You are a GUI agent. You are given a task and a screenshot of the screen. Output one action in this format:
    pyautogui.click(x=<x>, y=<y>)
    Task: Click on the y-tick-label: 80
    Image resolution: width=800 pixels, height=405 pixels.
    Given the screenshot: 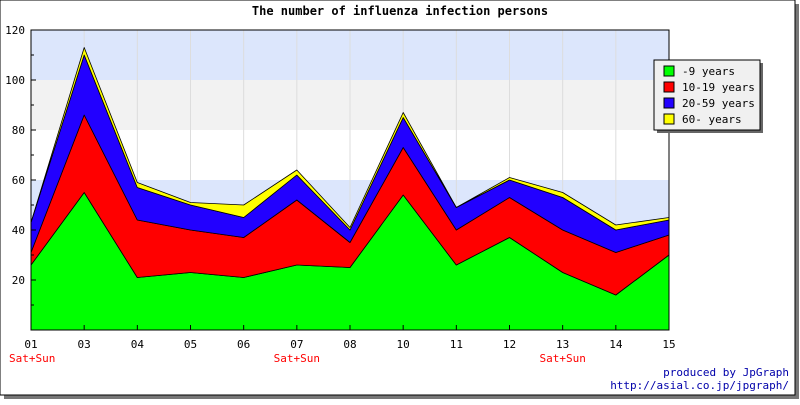 What is the action you would take?
    pyautogui.click(x=18, y=130)
    